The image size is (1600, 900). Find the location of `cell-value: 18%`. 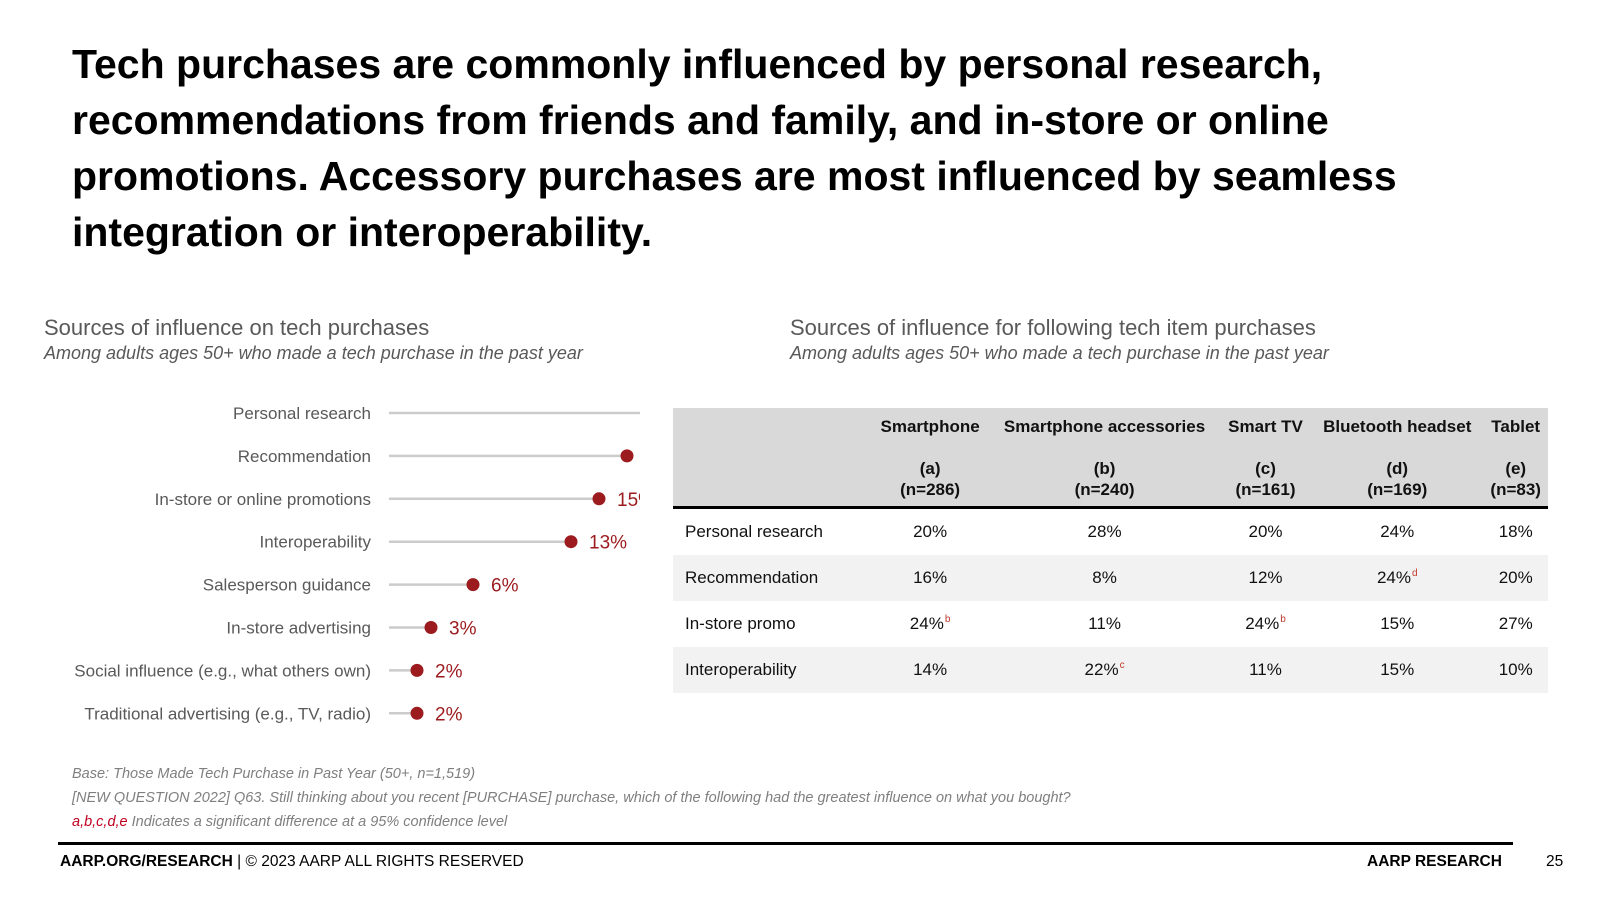

cell-value: 18% is located at coordinates (1515, 531).